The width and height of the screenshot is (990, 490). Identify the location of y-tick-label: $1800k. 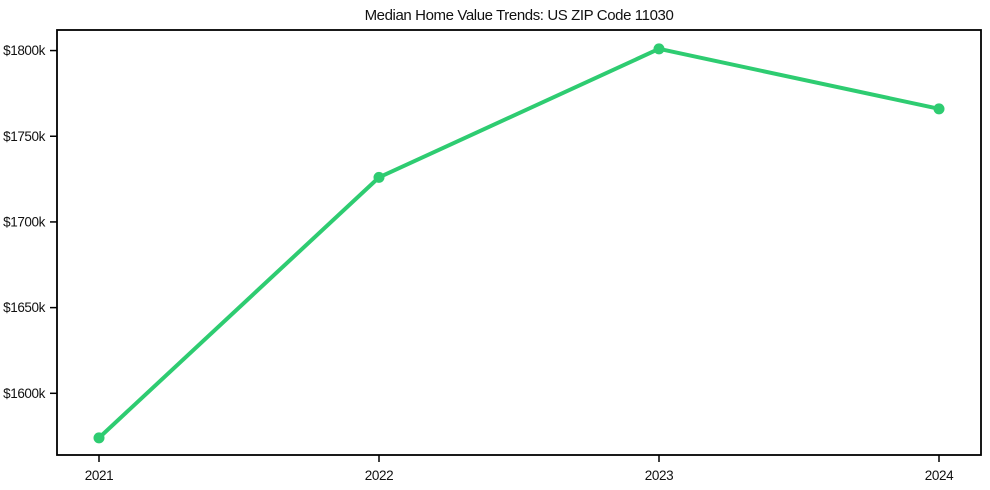
(24, 50).